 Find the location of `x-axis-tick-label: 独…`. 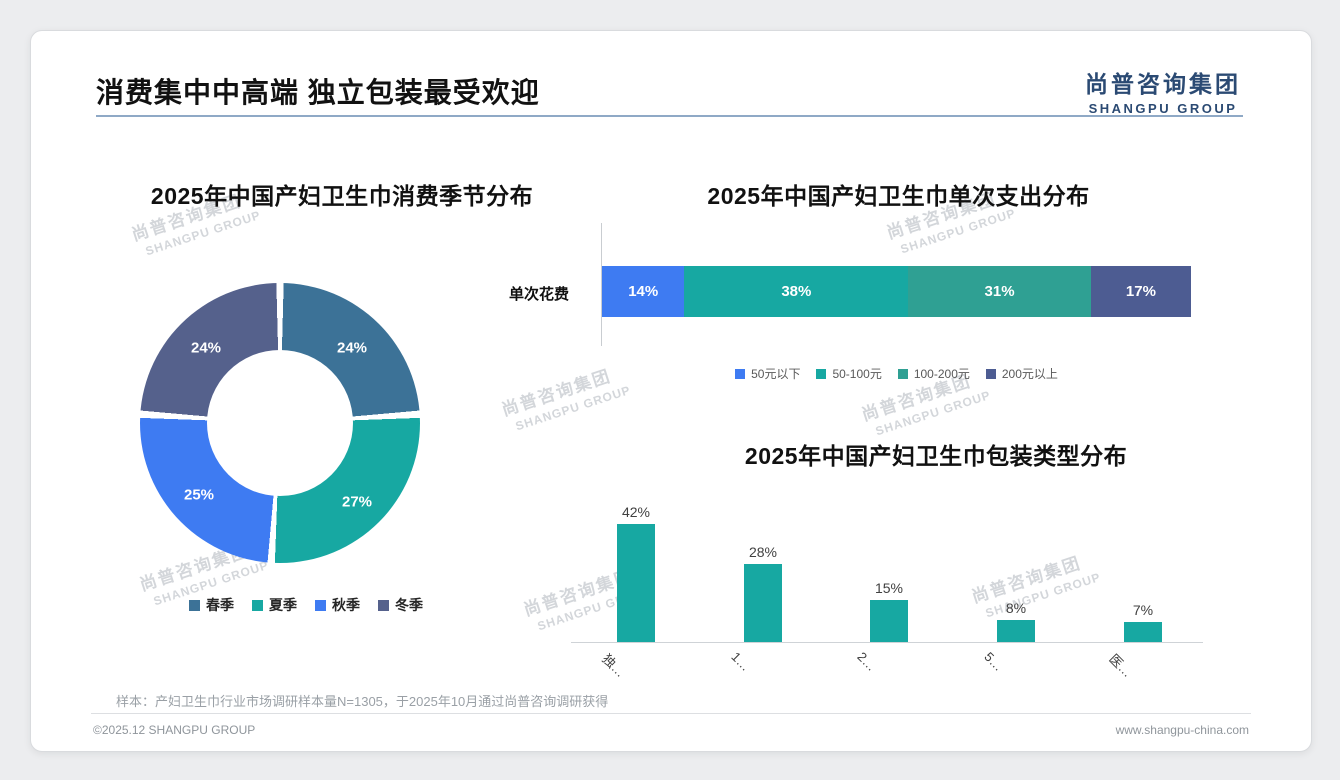

x-axis-tick-label: 独… is located at coordinates (614, 666).